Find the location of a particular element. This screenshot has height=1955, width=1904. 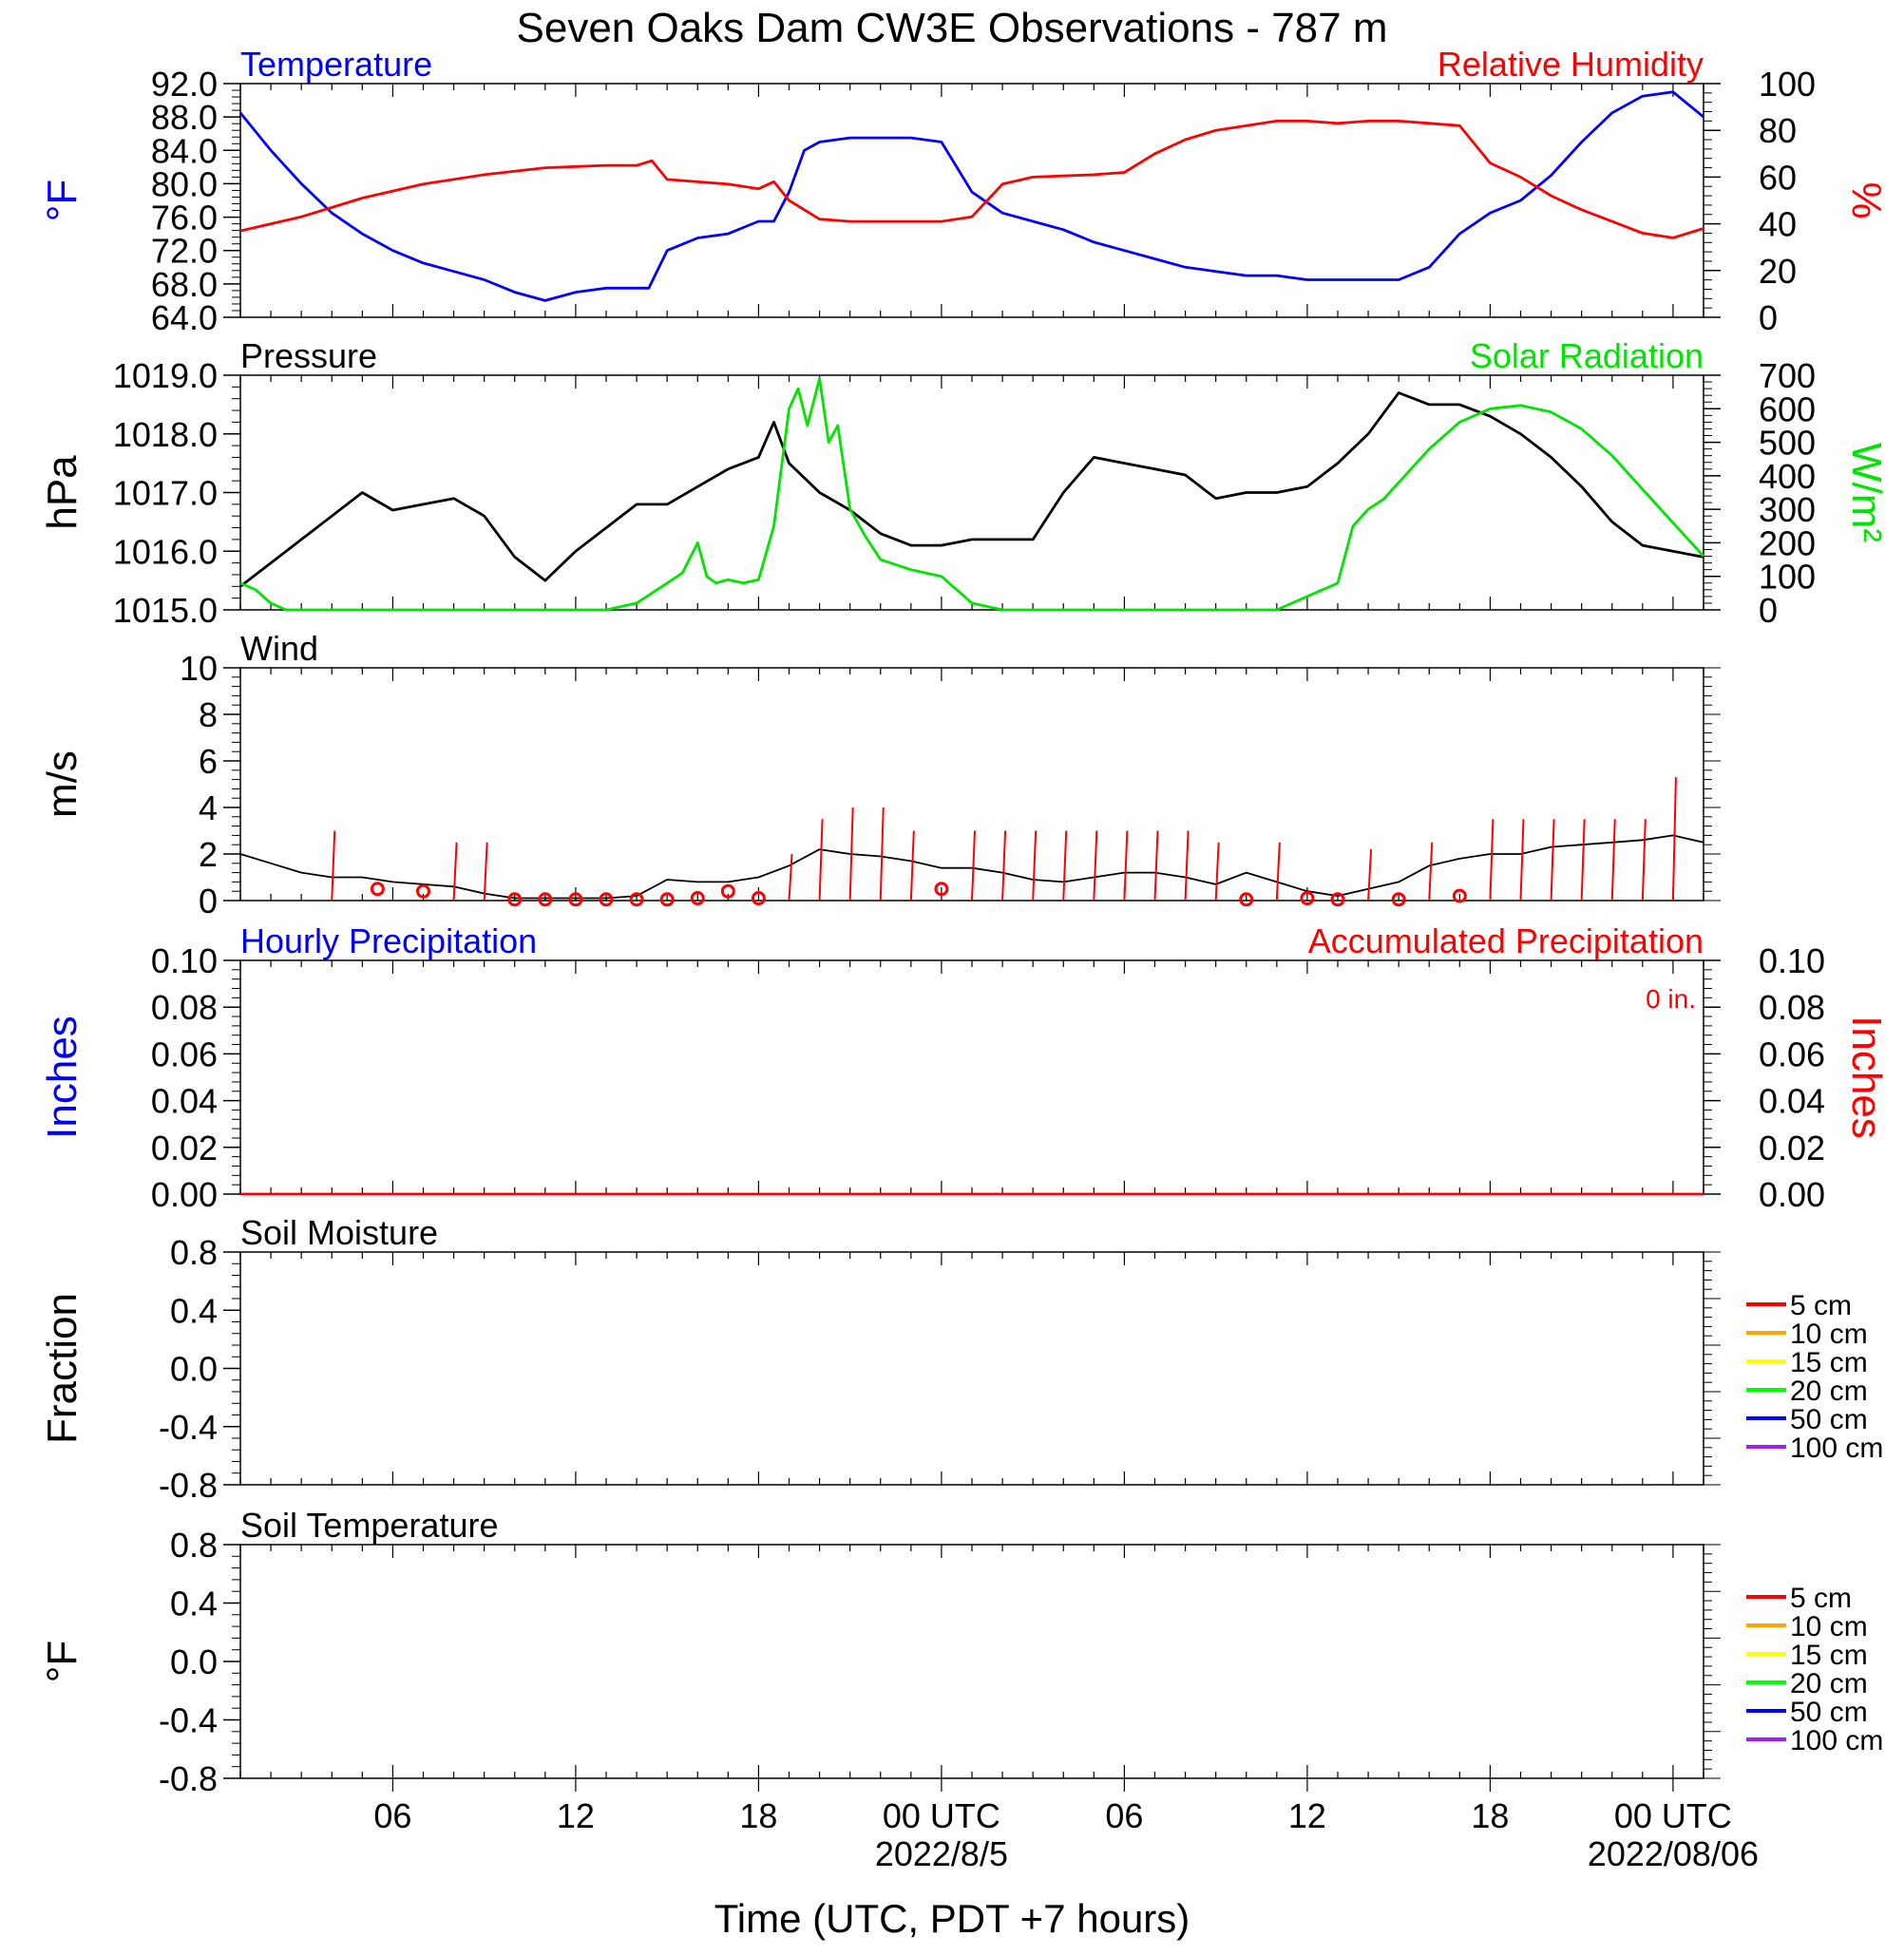

series-line-temperature is located at coordinates (971, 196).